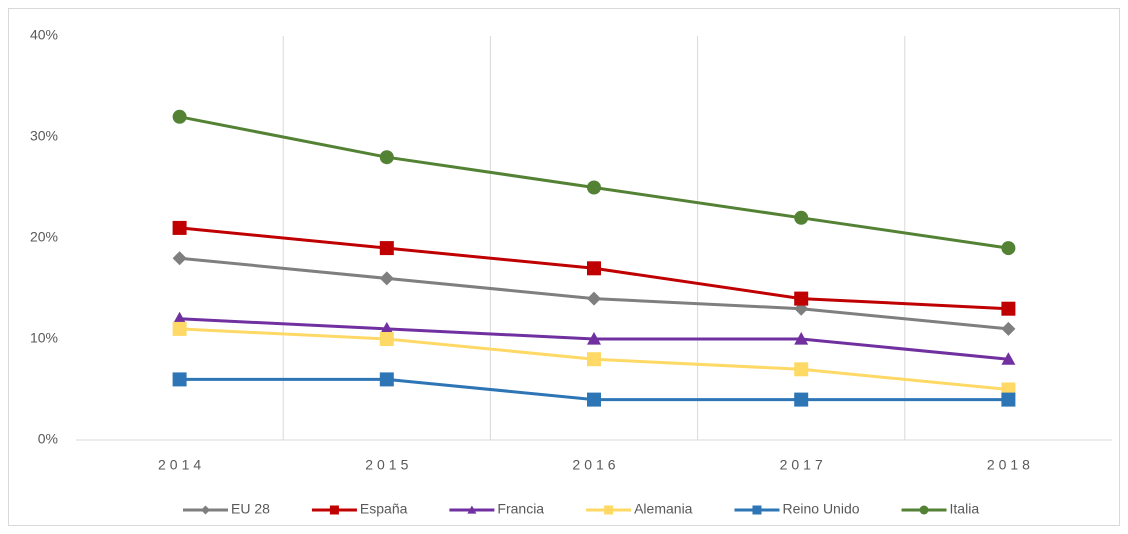  I want to click on y-tick-label: 10%, so click(44, 338).